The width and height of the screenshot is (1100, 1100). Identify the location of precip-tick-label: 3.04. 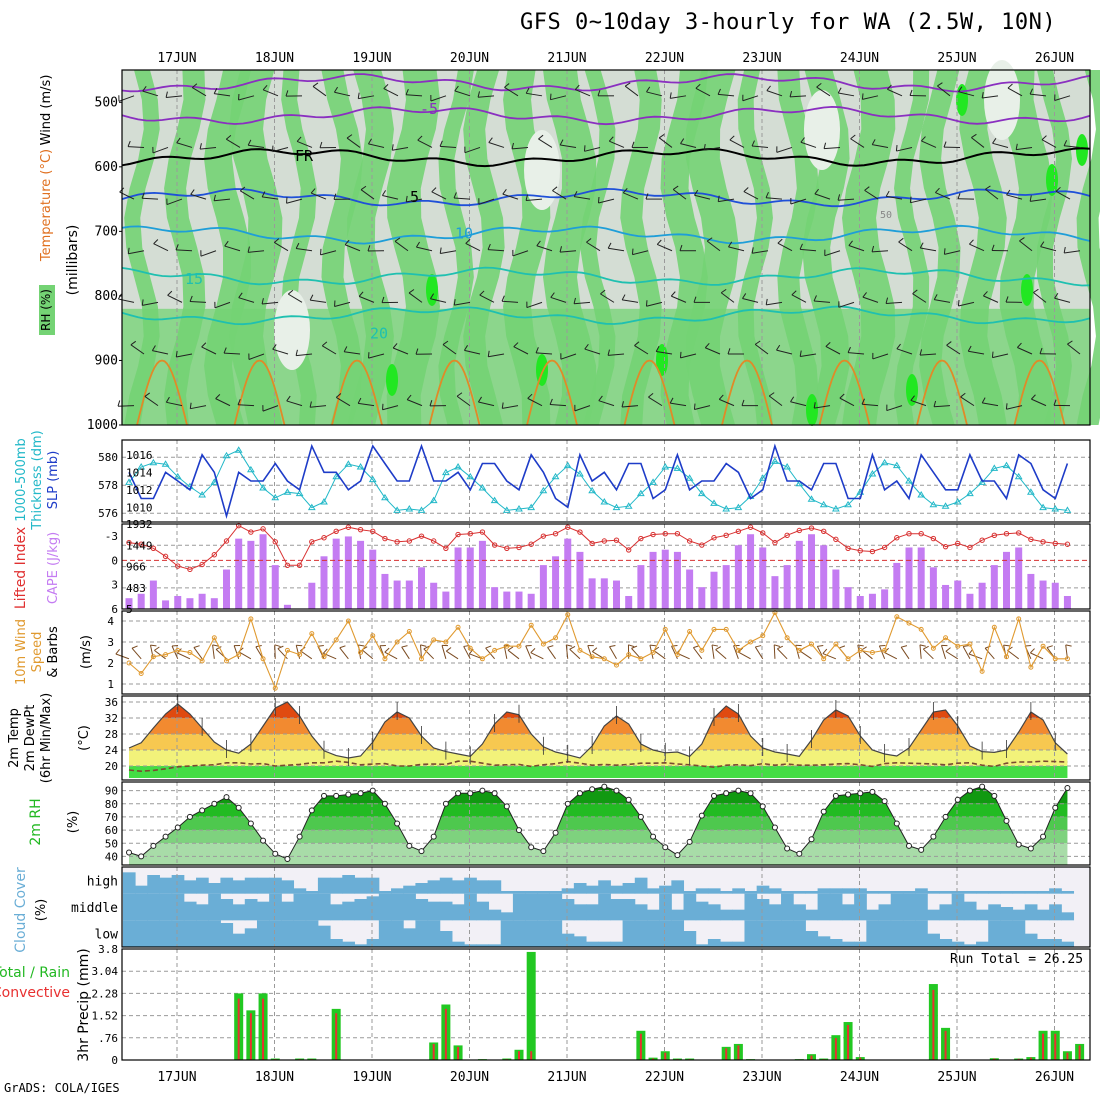
(105, 971).